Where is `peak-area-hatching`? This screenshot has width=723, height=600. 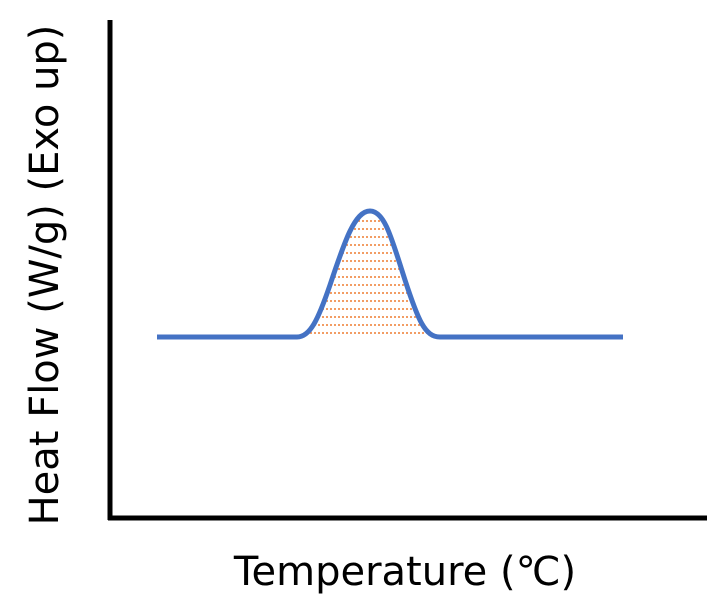 peak-area-hatching is located at coordinates (368, 277).